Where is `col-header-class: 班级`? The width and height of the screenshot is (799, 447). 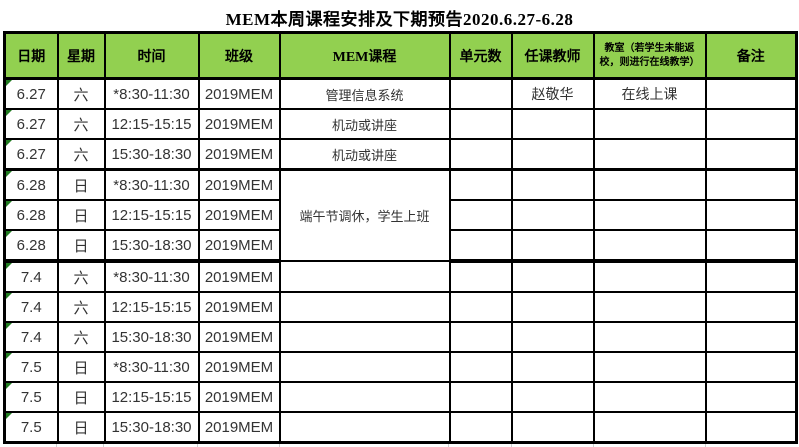
col-header-class: 班级 is located at coordinates (239, 55).